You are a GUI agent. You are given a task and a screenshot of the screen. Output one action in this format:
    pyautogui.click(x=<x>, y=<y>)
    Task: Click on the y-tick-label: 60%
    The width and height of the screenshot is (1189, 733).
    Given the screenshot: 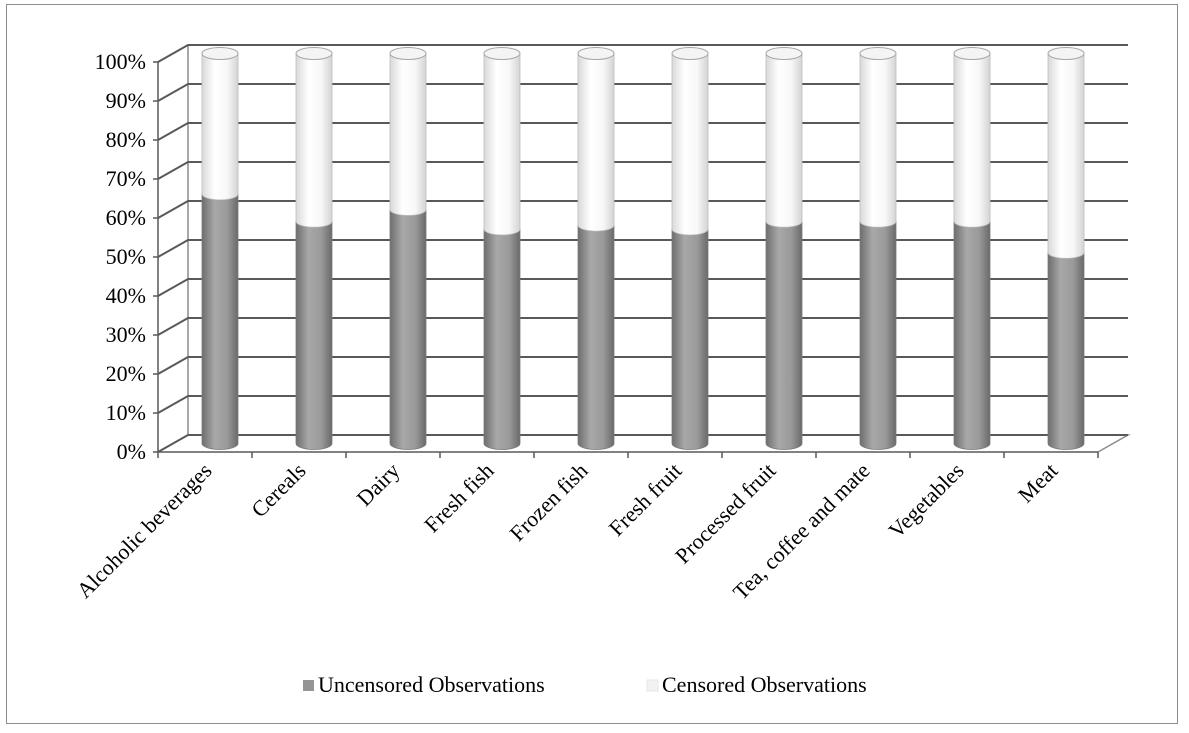 What is the action you would take?
    pyautogui.click(x=126, y=217)
    